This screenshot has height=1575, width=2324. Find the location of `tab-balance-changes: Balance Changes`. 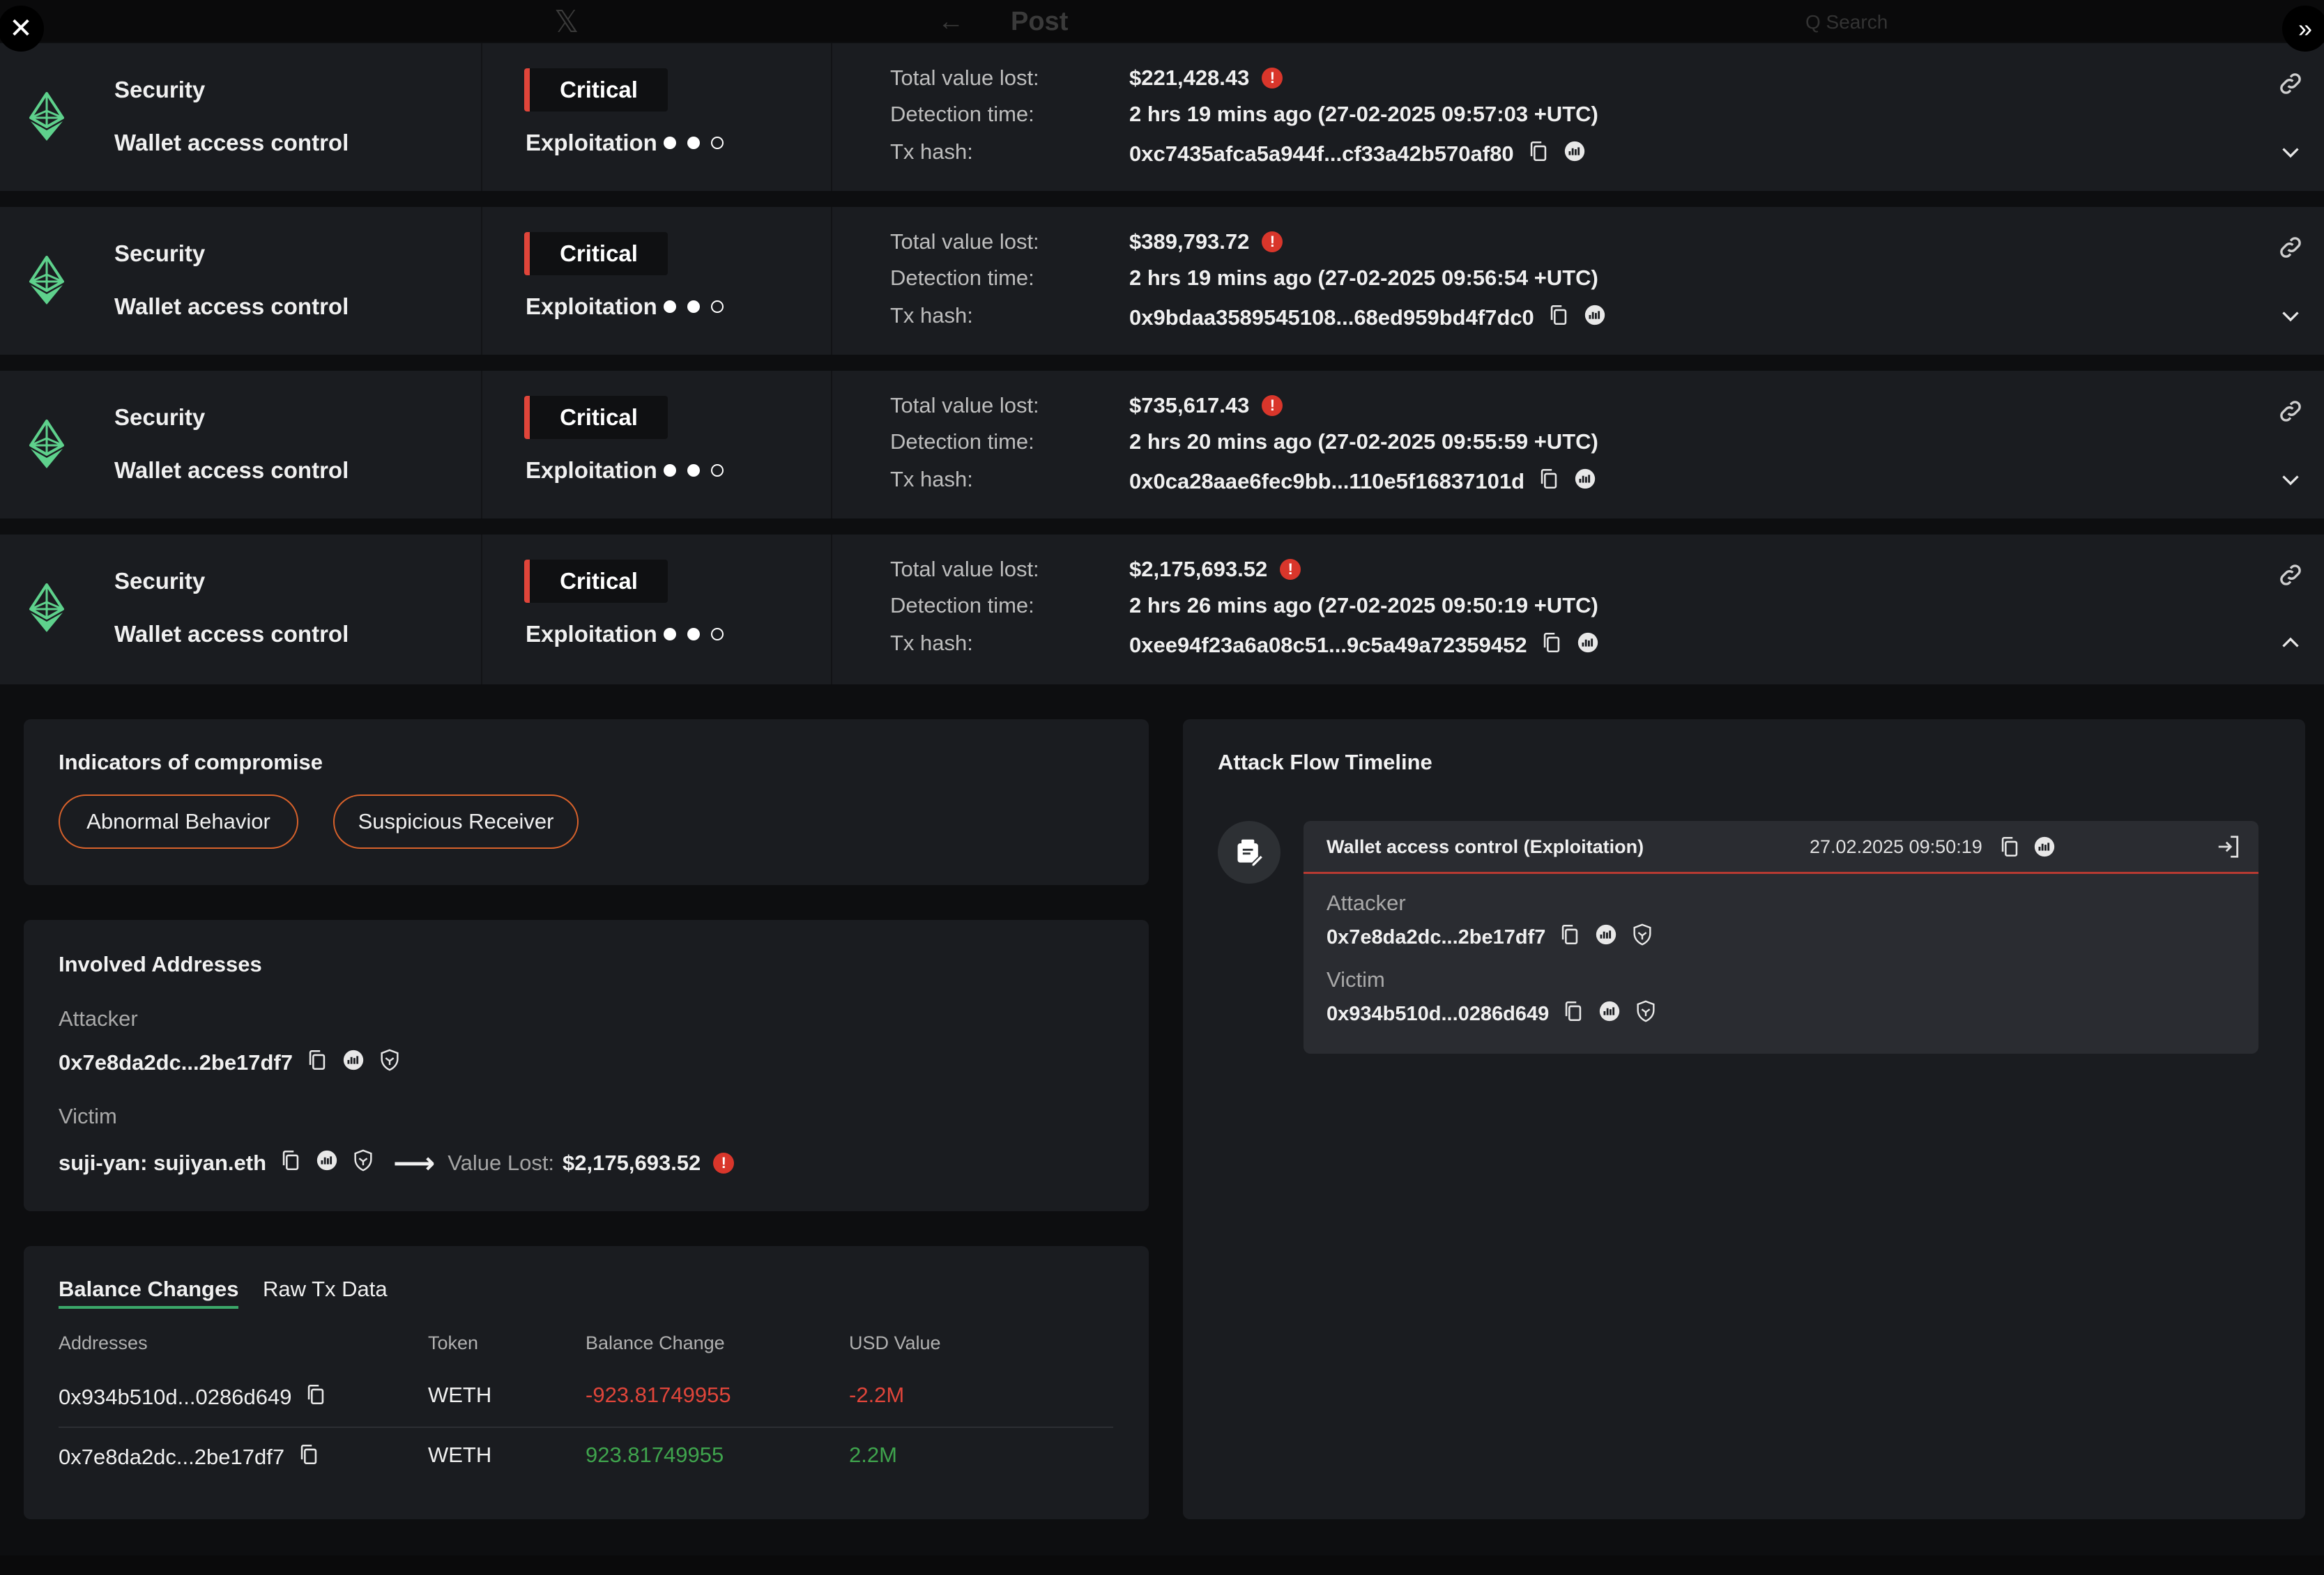

tab-balance-changes: Balance Changes is located at coordinates (149, 1293).